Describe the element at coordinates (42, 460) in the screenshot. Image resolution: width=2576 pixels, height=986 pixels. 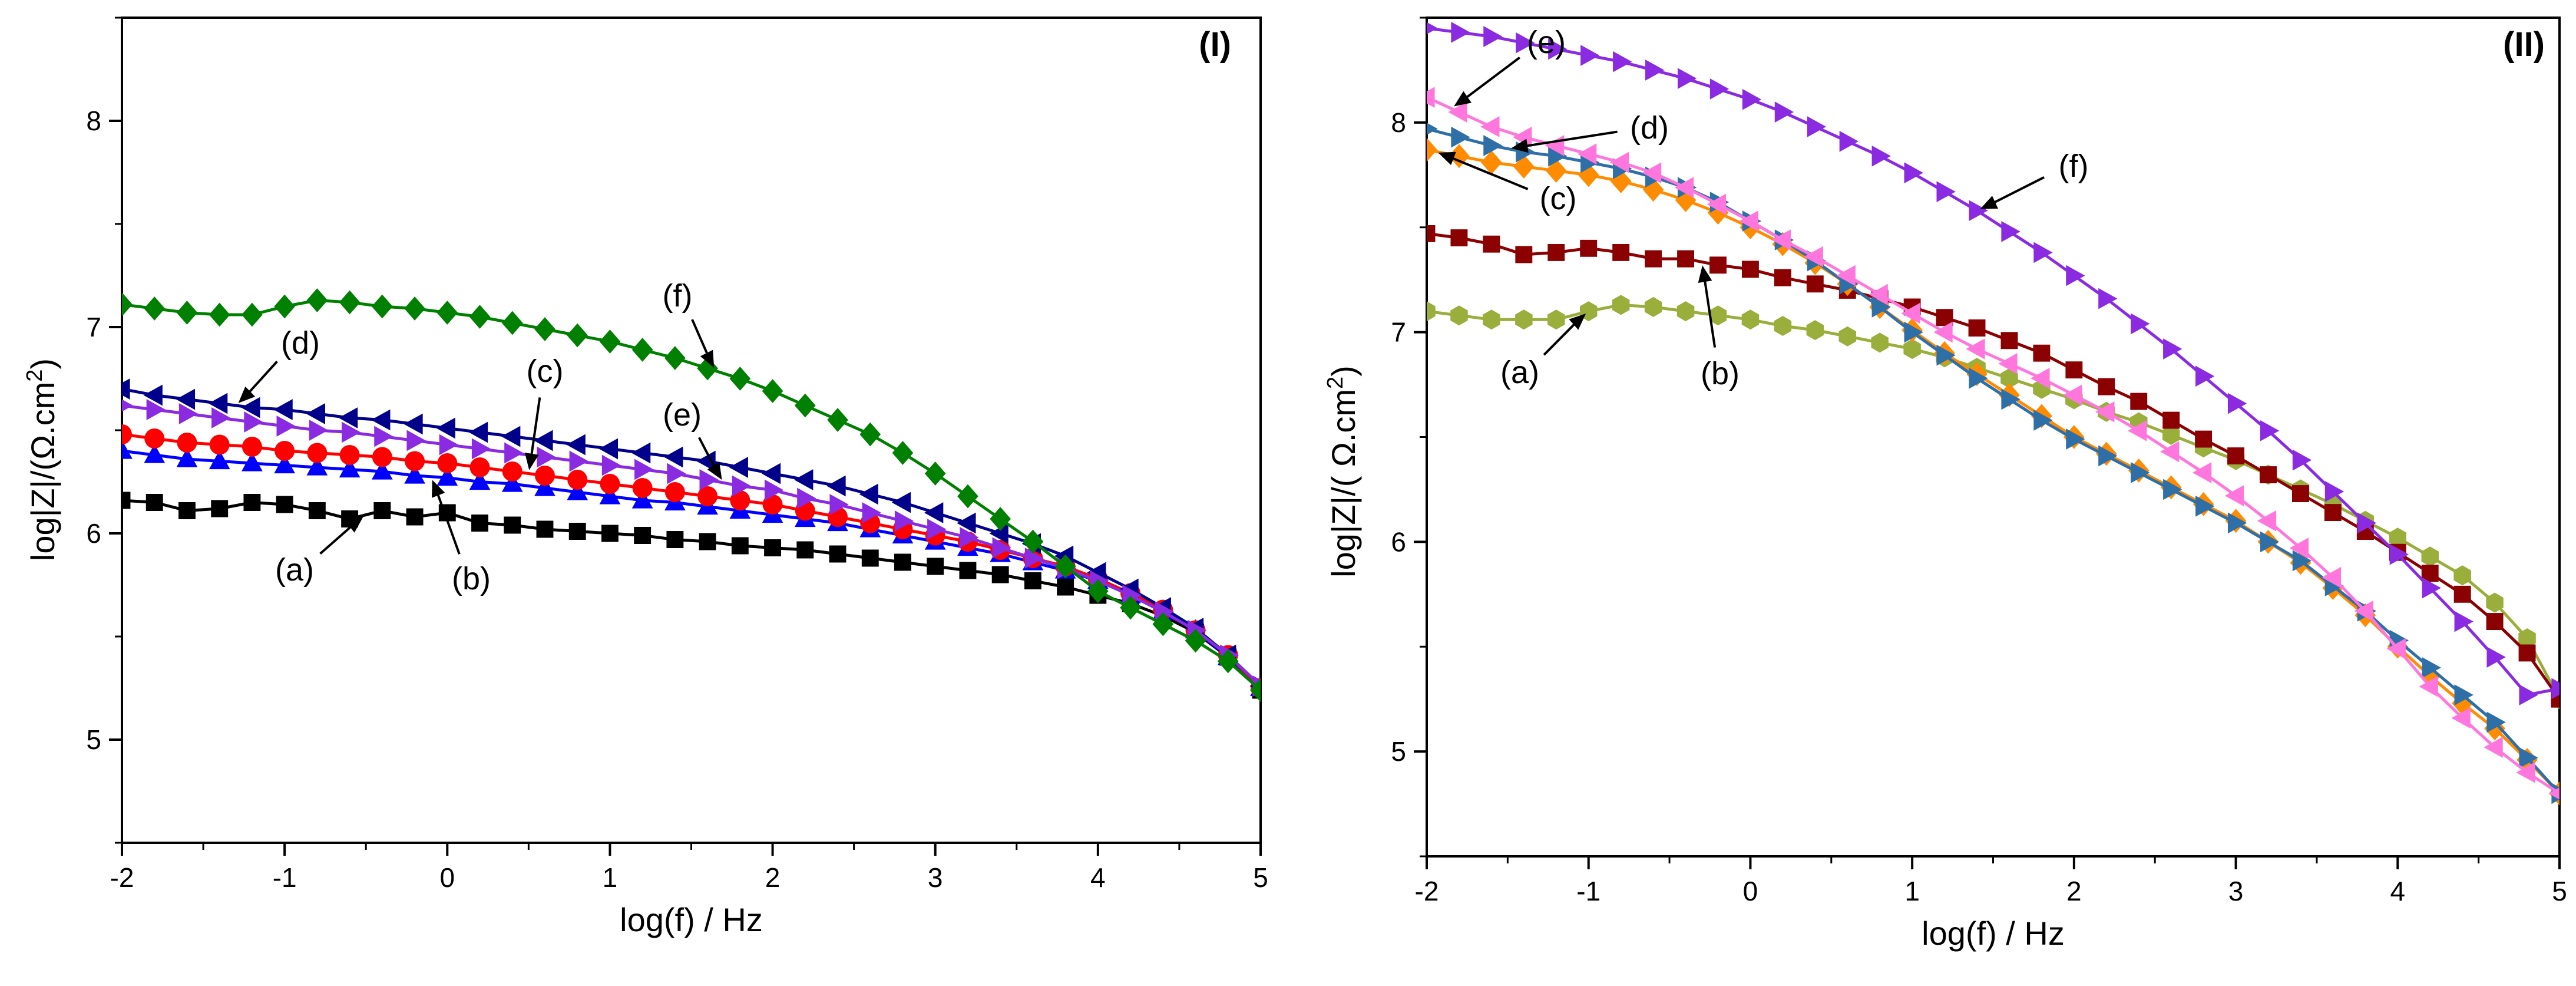
I see `y-axis-title: log|Z|/(Ω.cm2)` at that location.